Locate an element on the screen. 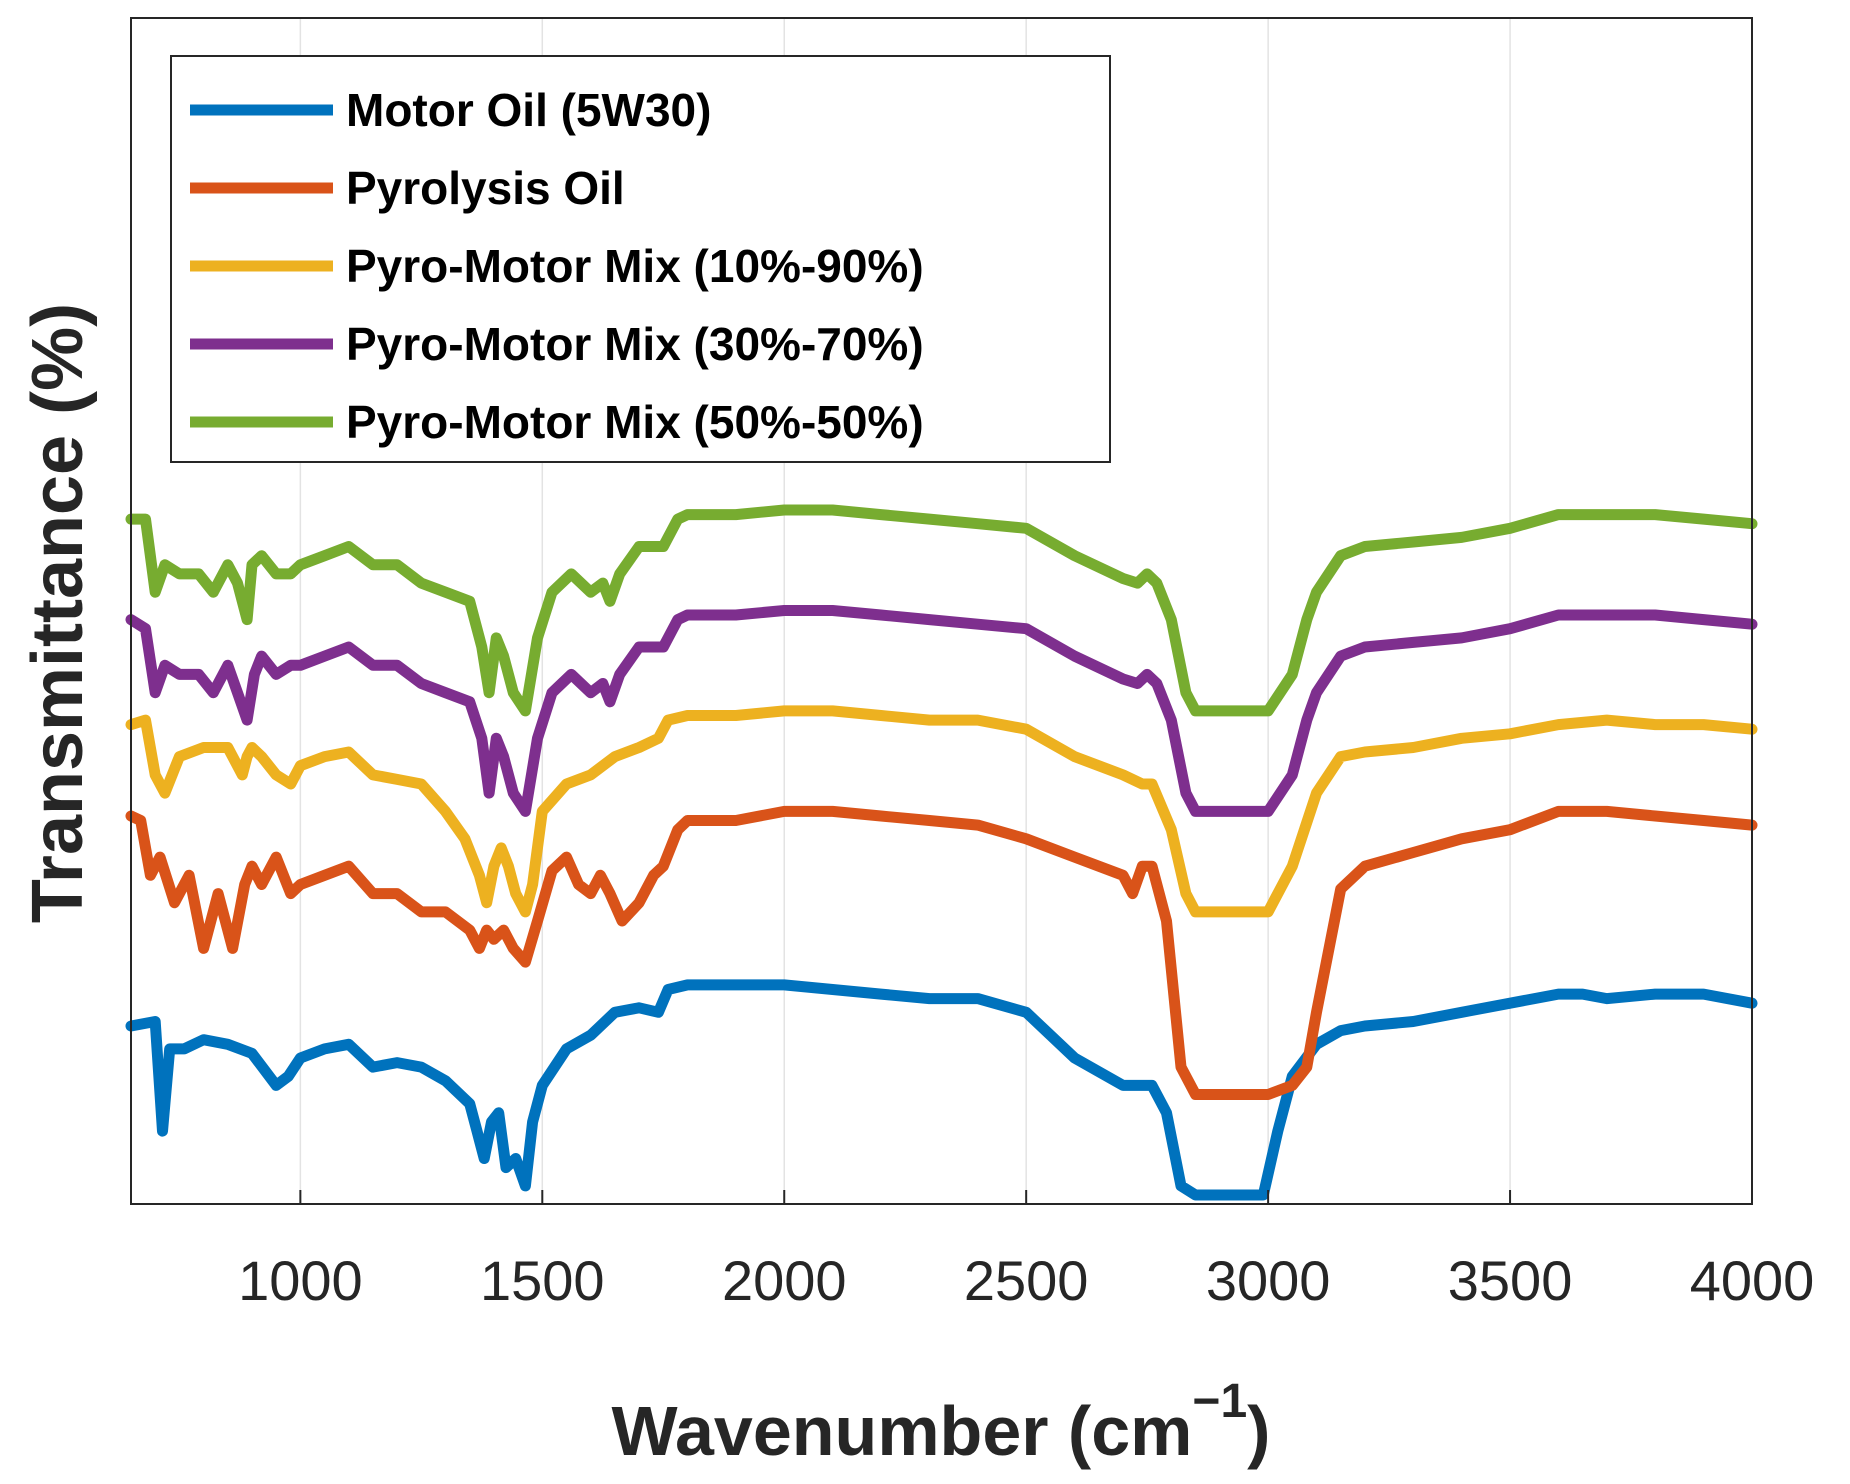 This screenshot has height=1484, width=1850. x-tick-label-4000: 4000 is located at coordinates (1752, 1280).